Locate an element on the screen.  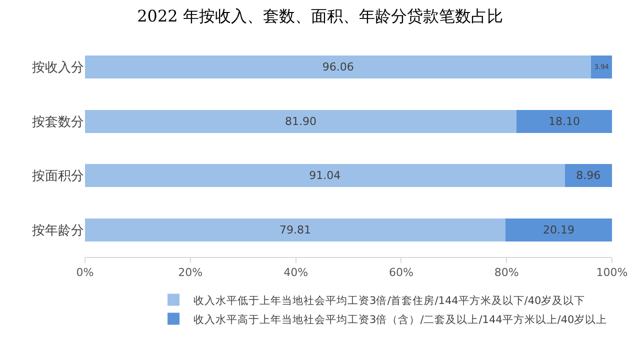
text: 91.04 is located at coordinates (325, 175).